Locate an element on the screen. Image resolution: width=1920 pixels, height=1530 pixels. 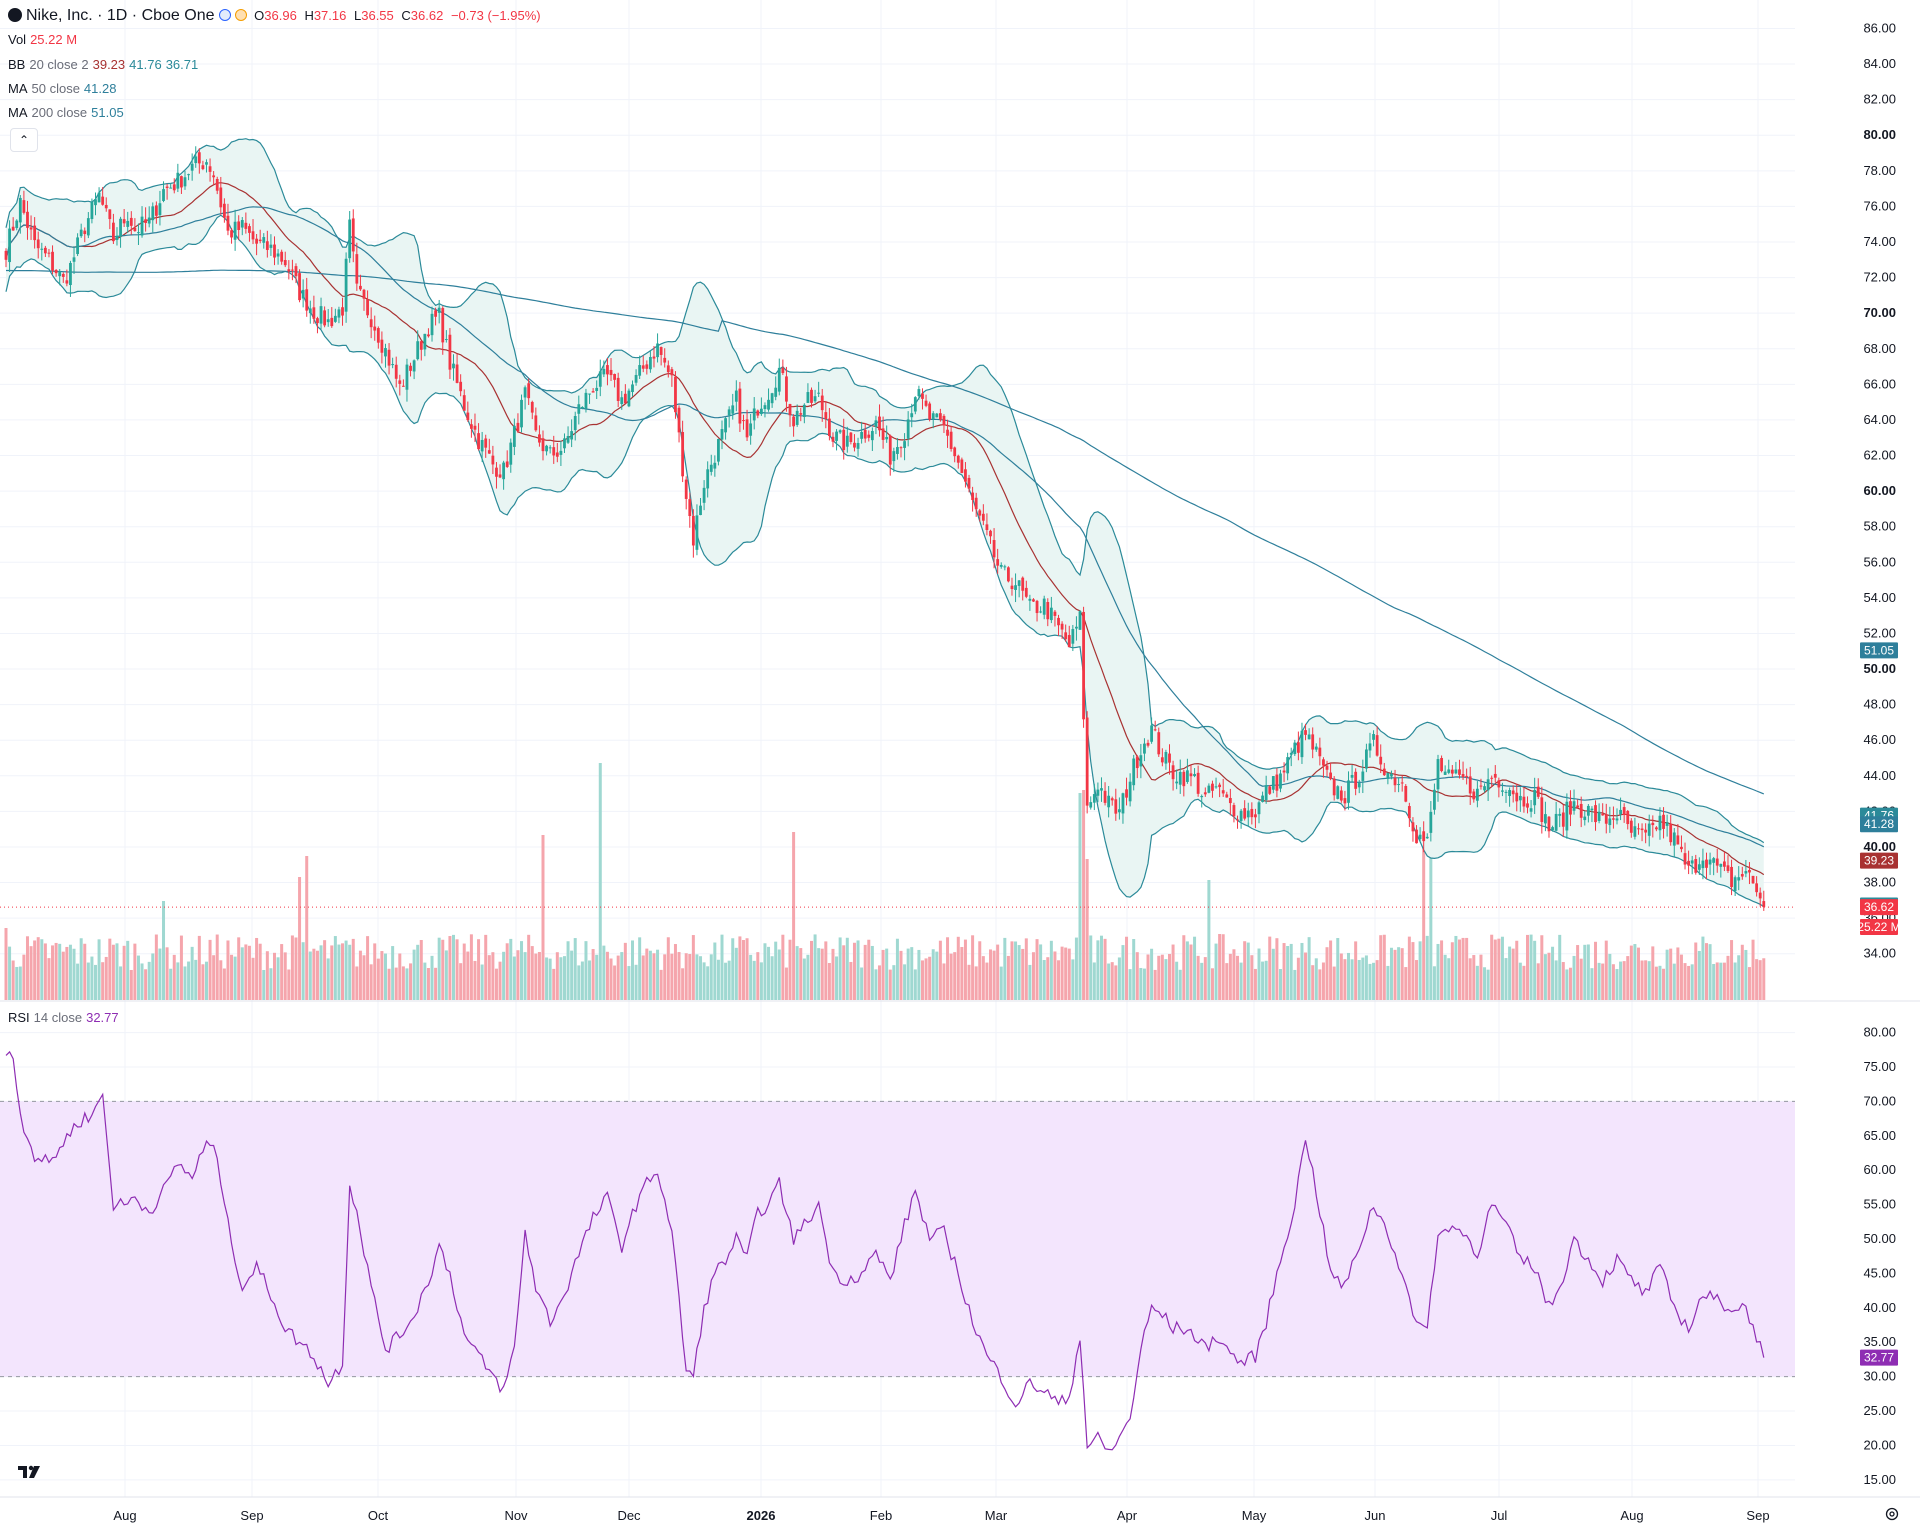
bb-legend: BB 20 close 2 39.23 41.76 36.71 is located at coordinates (103, 65).